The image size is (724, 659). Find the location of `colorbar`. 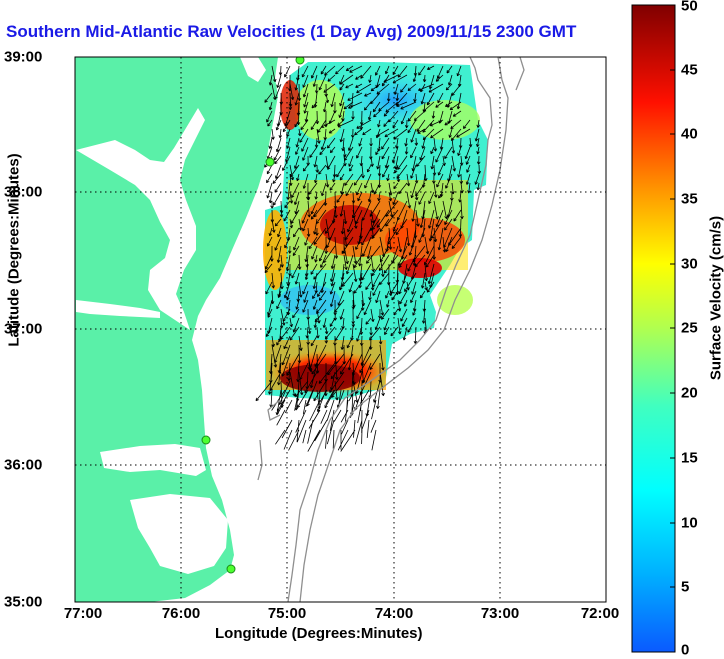

colorbar is located at coordinates (653, 328).